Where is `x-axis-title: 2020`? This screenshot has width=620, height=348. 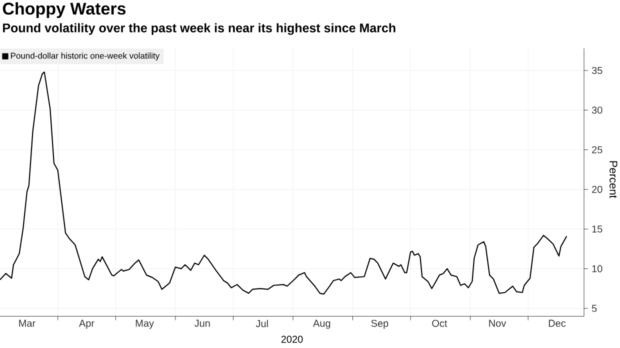 x-axis-title: 2020 is located at coordinates (292, 339).